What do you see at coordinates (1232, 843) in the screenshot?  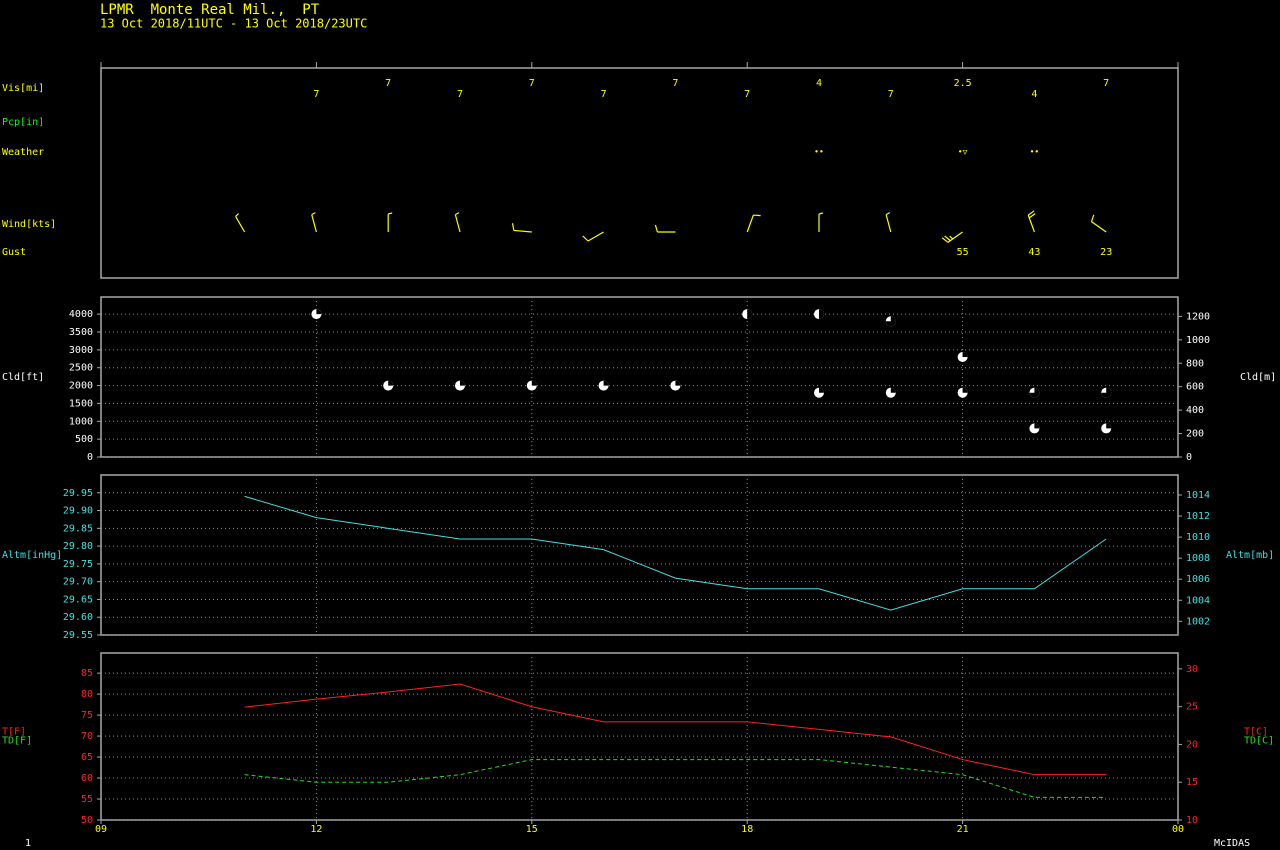 I see `brand: McIDAS` at bounding box center [1232, 843].